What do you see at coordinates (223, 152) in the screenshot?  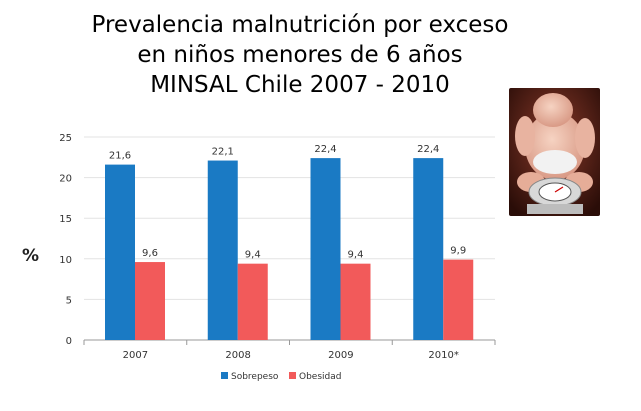 I see `data-label: 22,1` at bounding box center [223, 152].